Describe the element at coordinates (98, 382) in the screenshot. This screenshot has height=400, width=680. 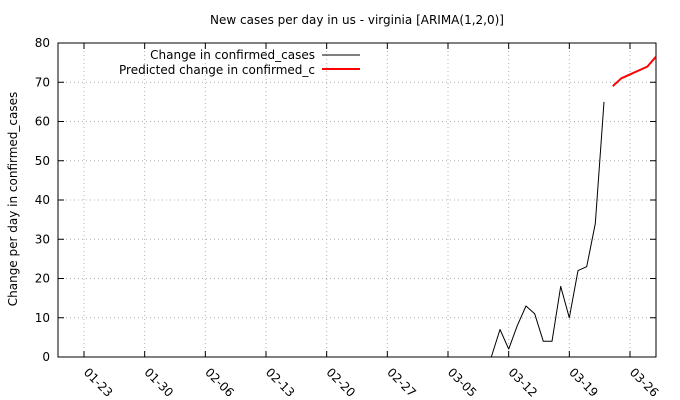
I see `x-tick-label: 01-23` at that location.